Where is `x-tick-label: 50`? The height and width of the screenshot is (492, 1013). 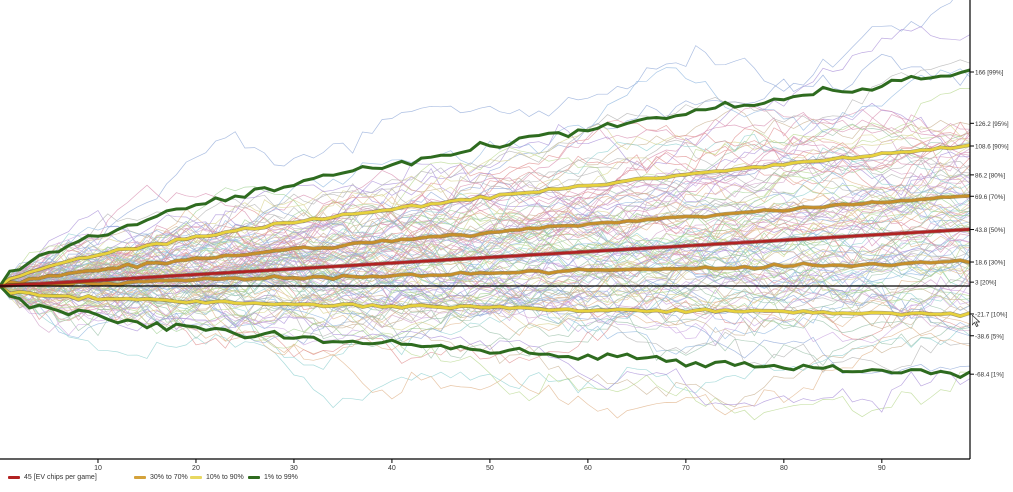 x-tick-label: 50 is located at coordinates (490, 468).